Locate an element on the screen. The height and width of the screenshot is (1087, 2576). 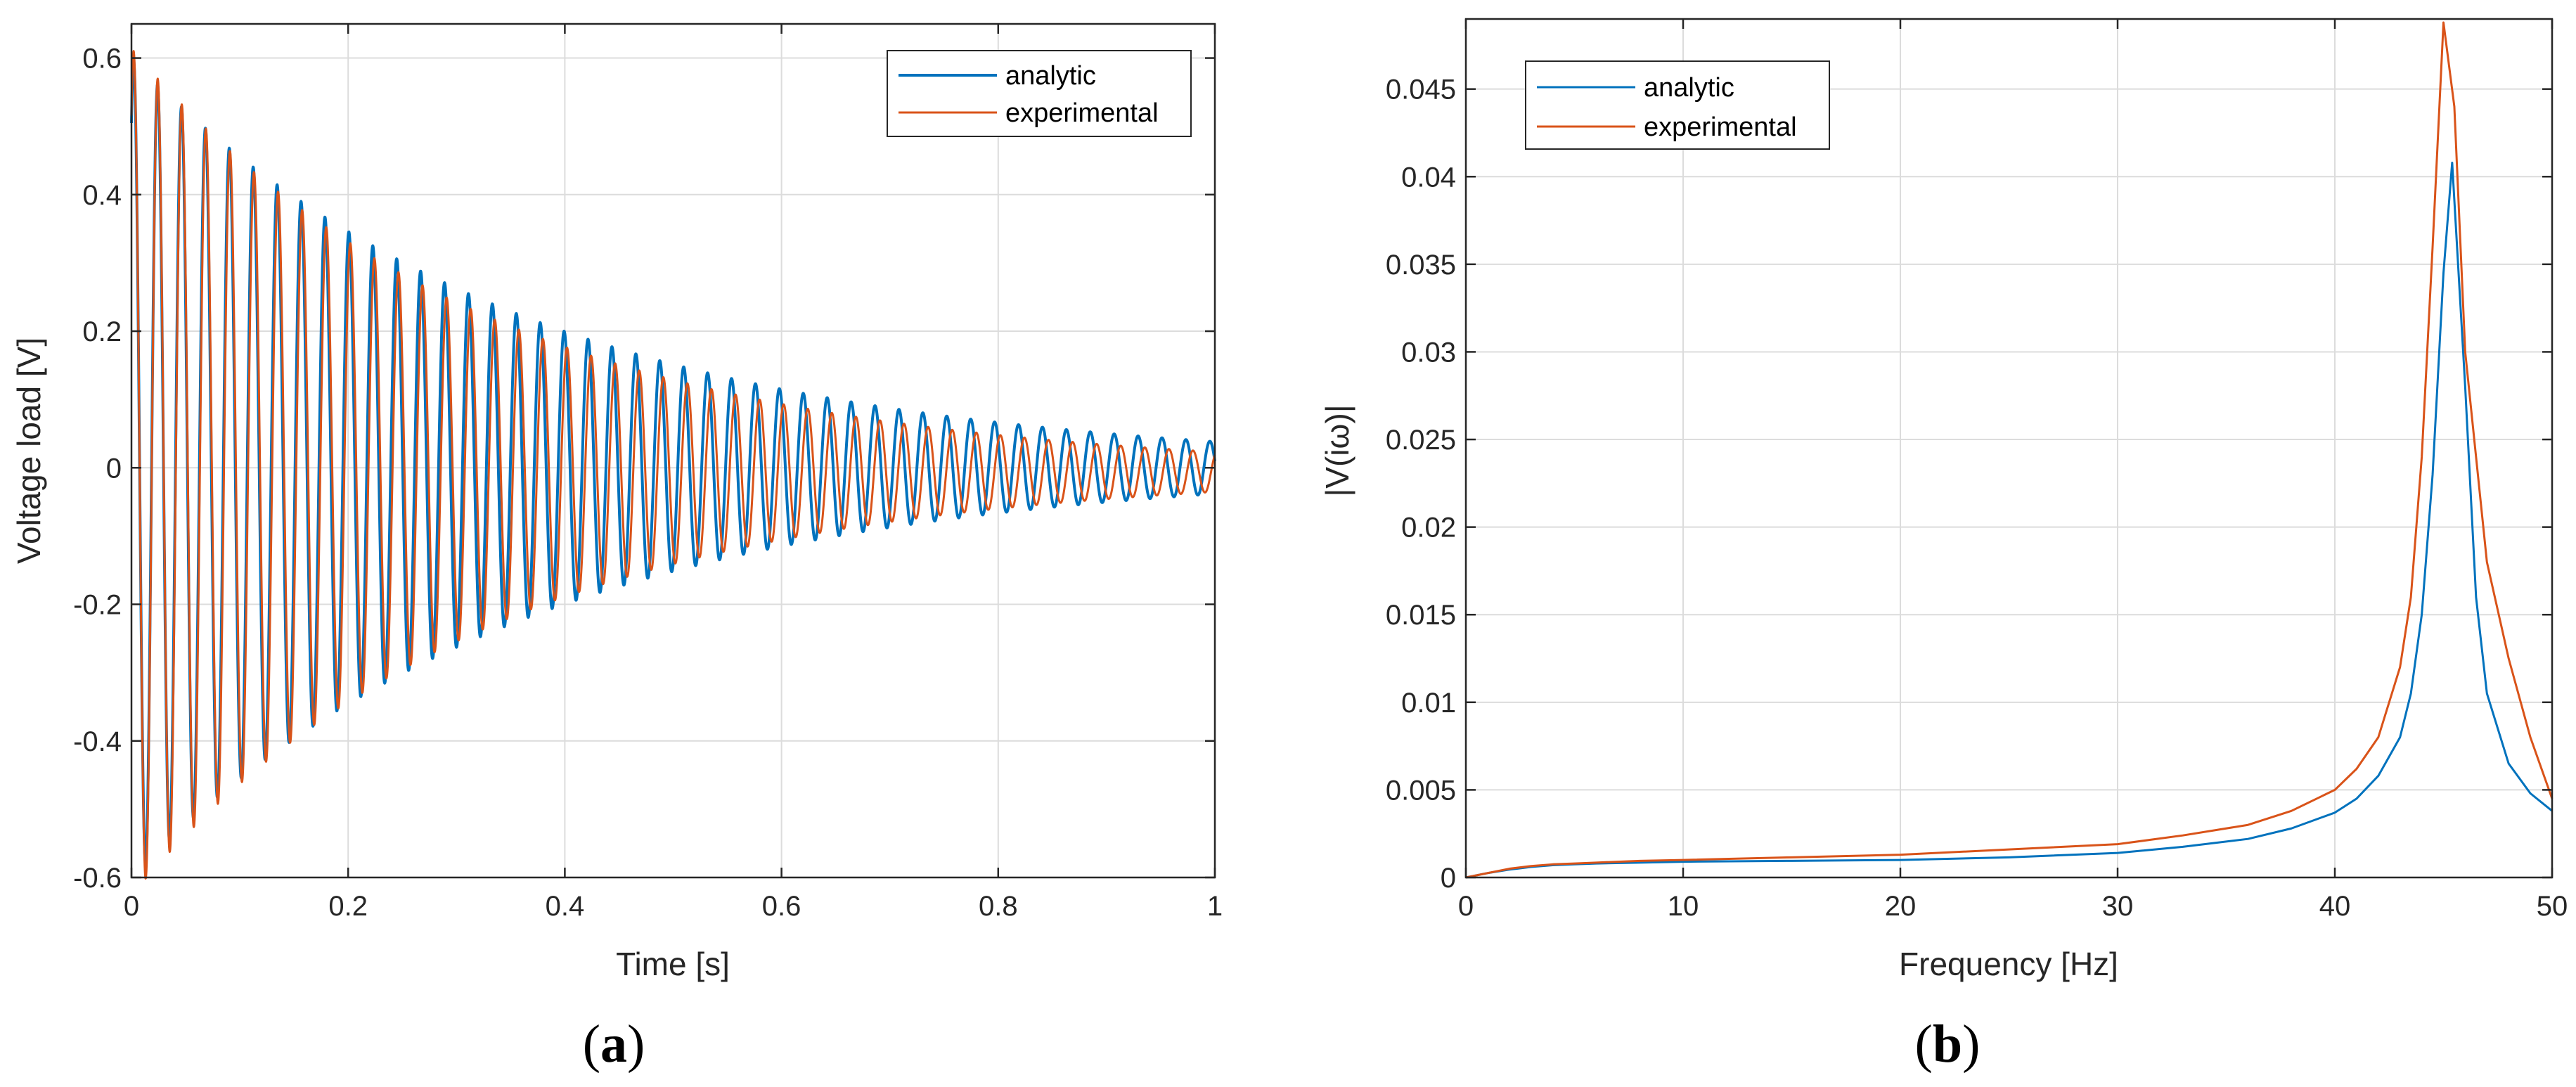
x-tick-label: 50 is located at coordinates (2552, 907).